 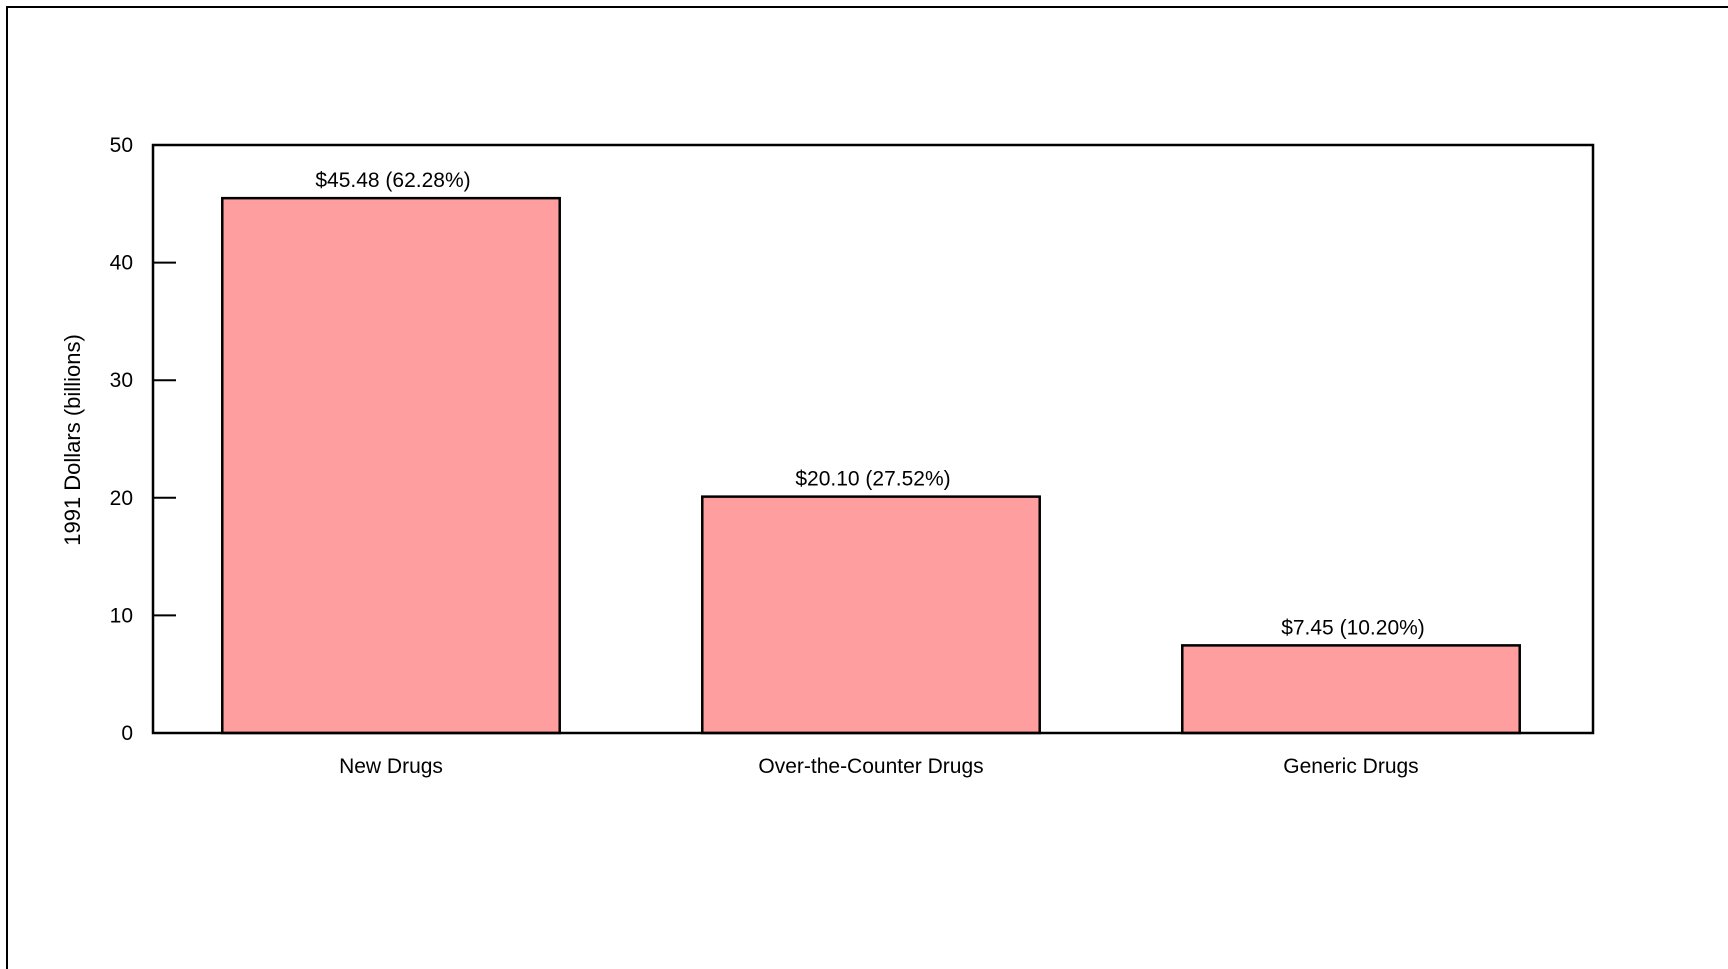 What do you see at coordinates (121, 380) in the screenshot?
I see `y-tick-label: 30` at bounding box center [121, 380].